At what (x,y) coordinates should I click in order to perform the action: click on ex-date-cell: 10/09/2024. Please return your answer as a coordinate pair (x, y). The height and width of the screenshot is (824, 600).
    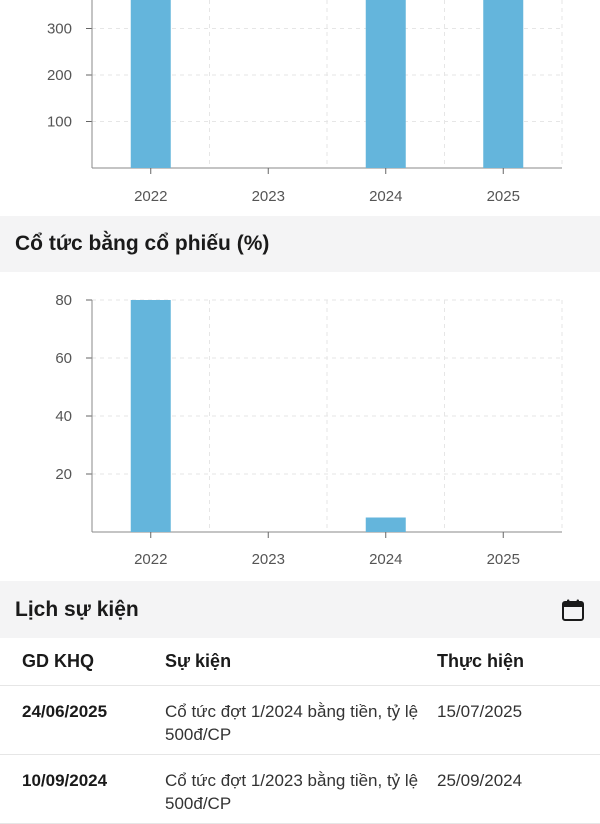
    Looking at the image, I should click on (65, 780).